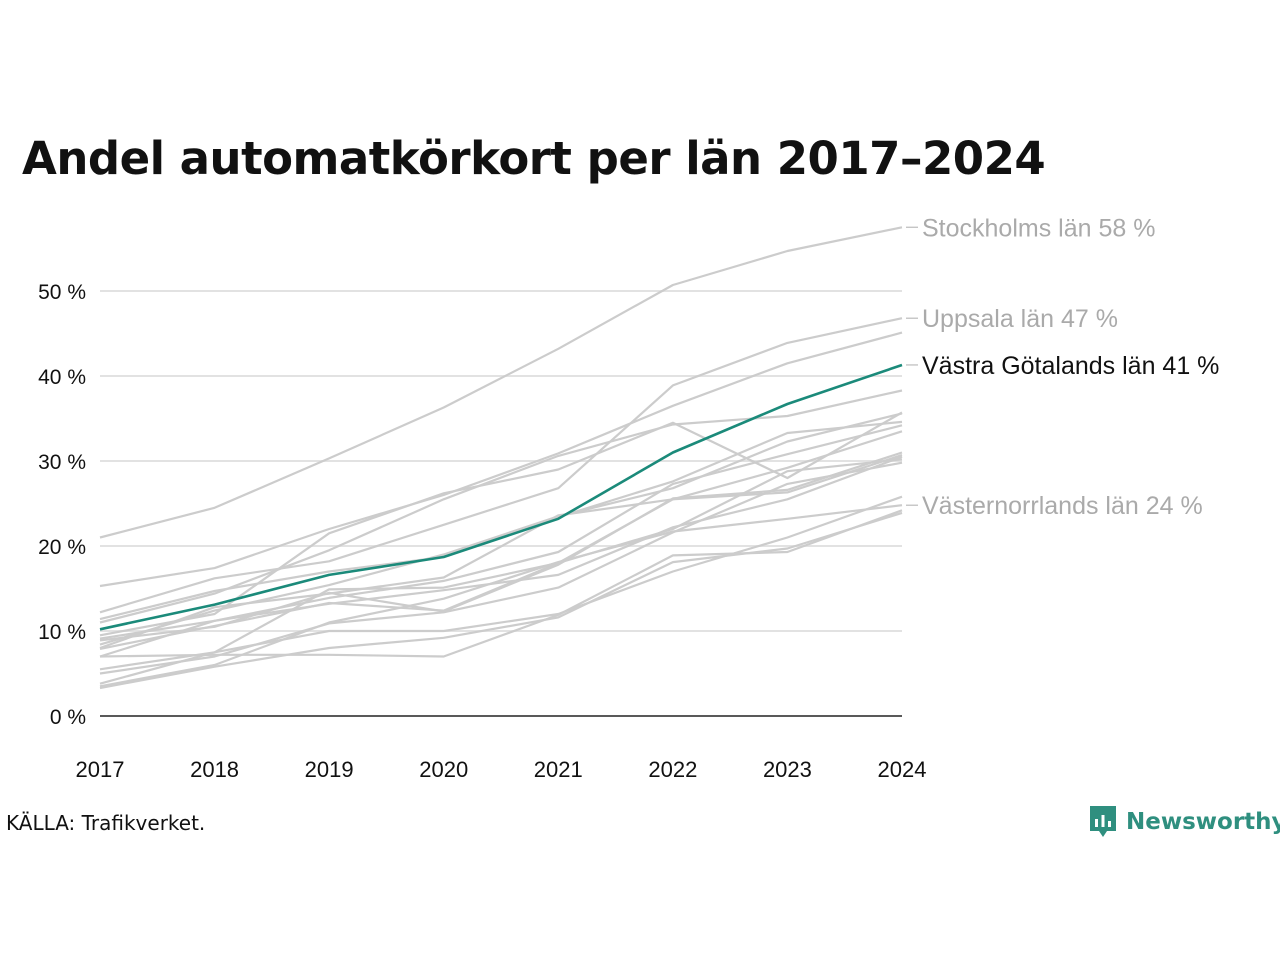 The width and height of the screenshot is (1280, 960). Describe the element at coordinates (1062, 506) in the screenshot. I see `series-end-label: Västernorrlands län 24 %` at that location.